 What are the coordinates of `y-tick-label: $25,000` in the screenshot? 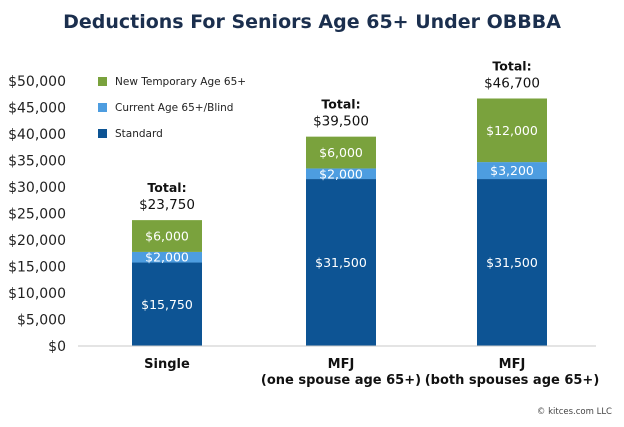 It's located at (37, 215).